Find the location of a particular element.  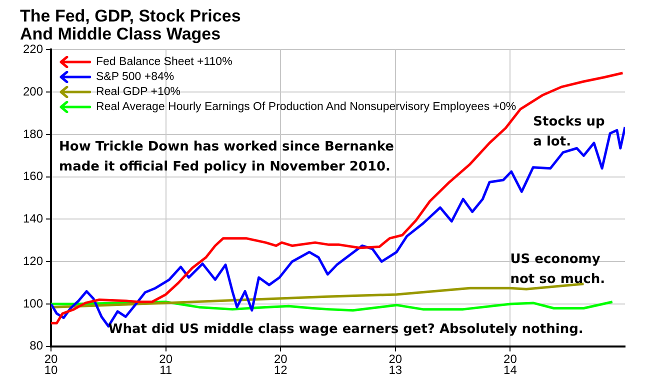

y-tick-label: 100 is located at coordinates (33, 303).